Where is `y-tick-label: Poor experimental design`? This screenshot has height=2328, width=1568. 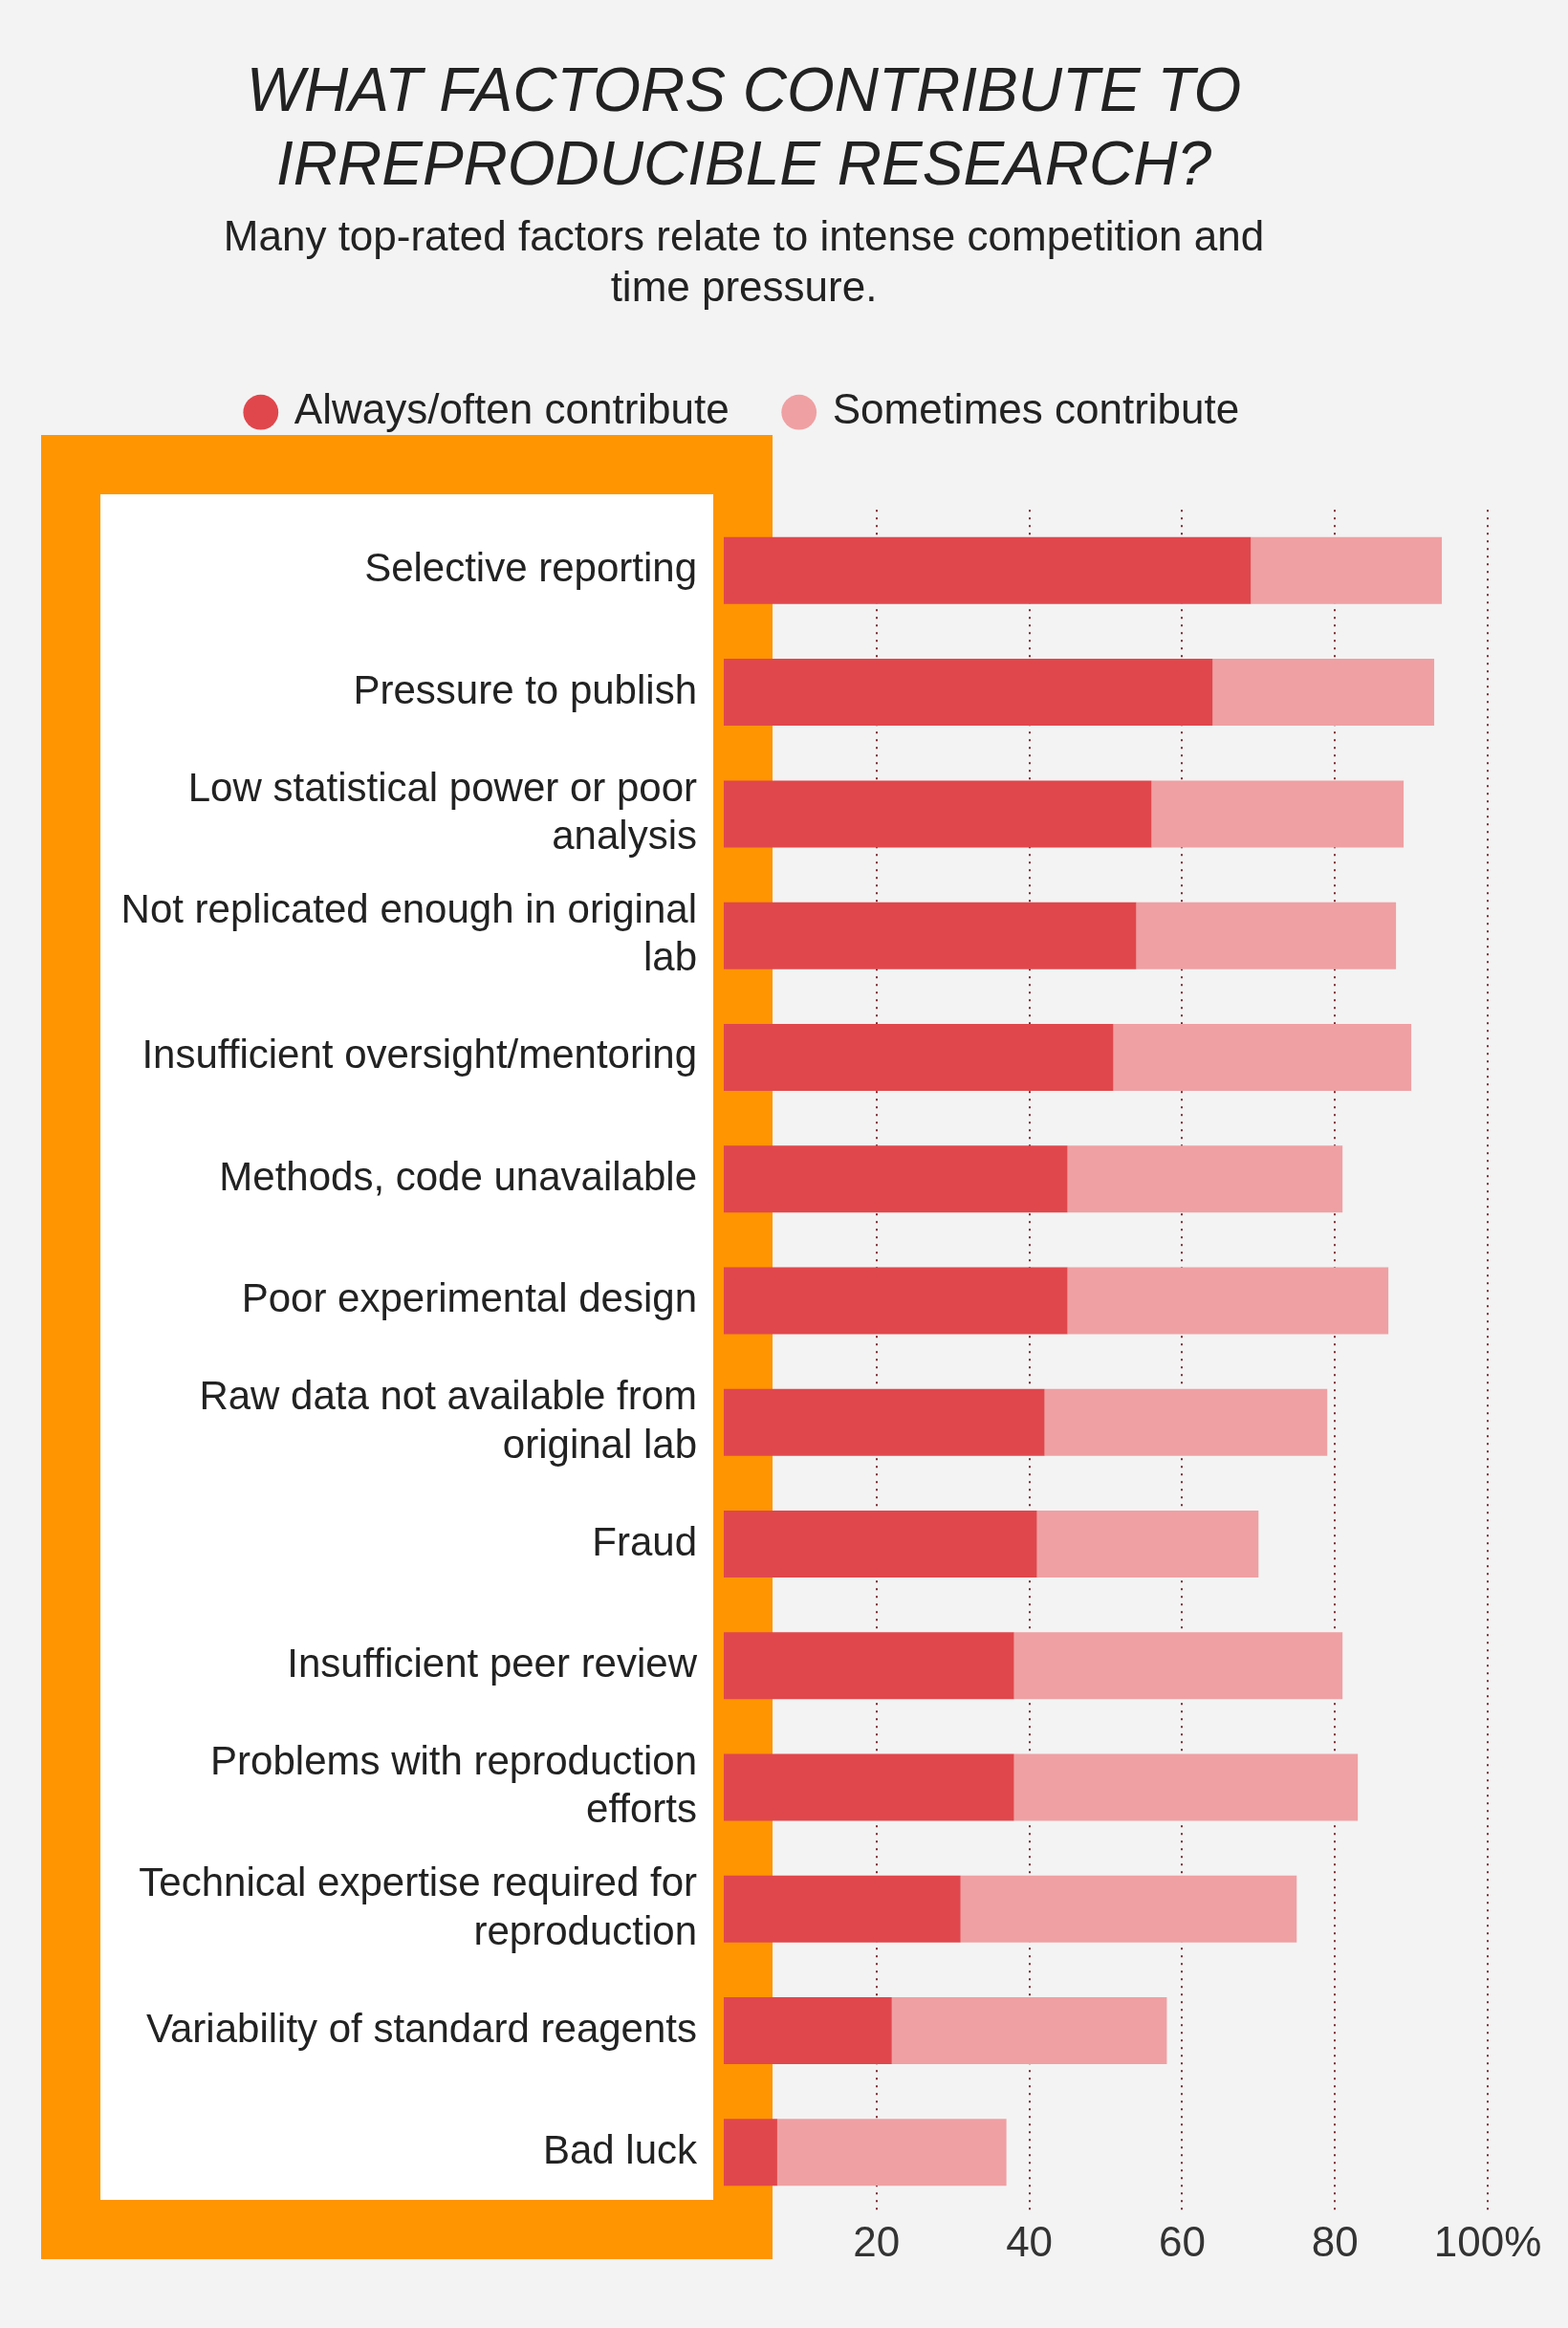
y-tick-label: Poor experimental design is located at coordinates (469, 1298).